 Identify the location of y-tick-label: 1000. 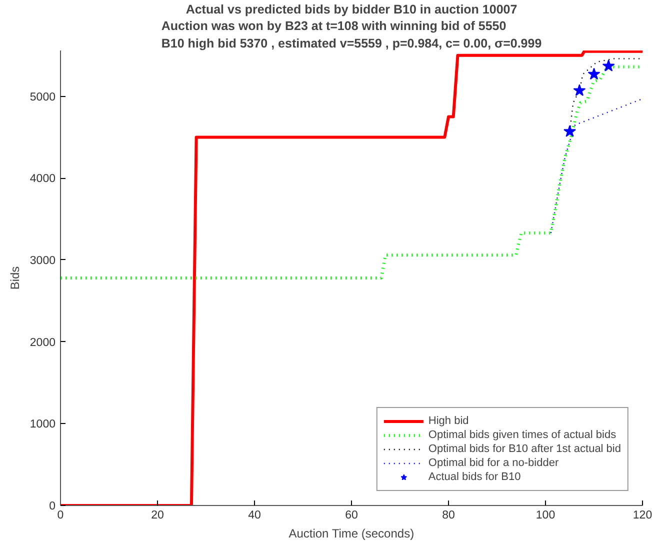
(43, 424).